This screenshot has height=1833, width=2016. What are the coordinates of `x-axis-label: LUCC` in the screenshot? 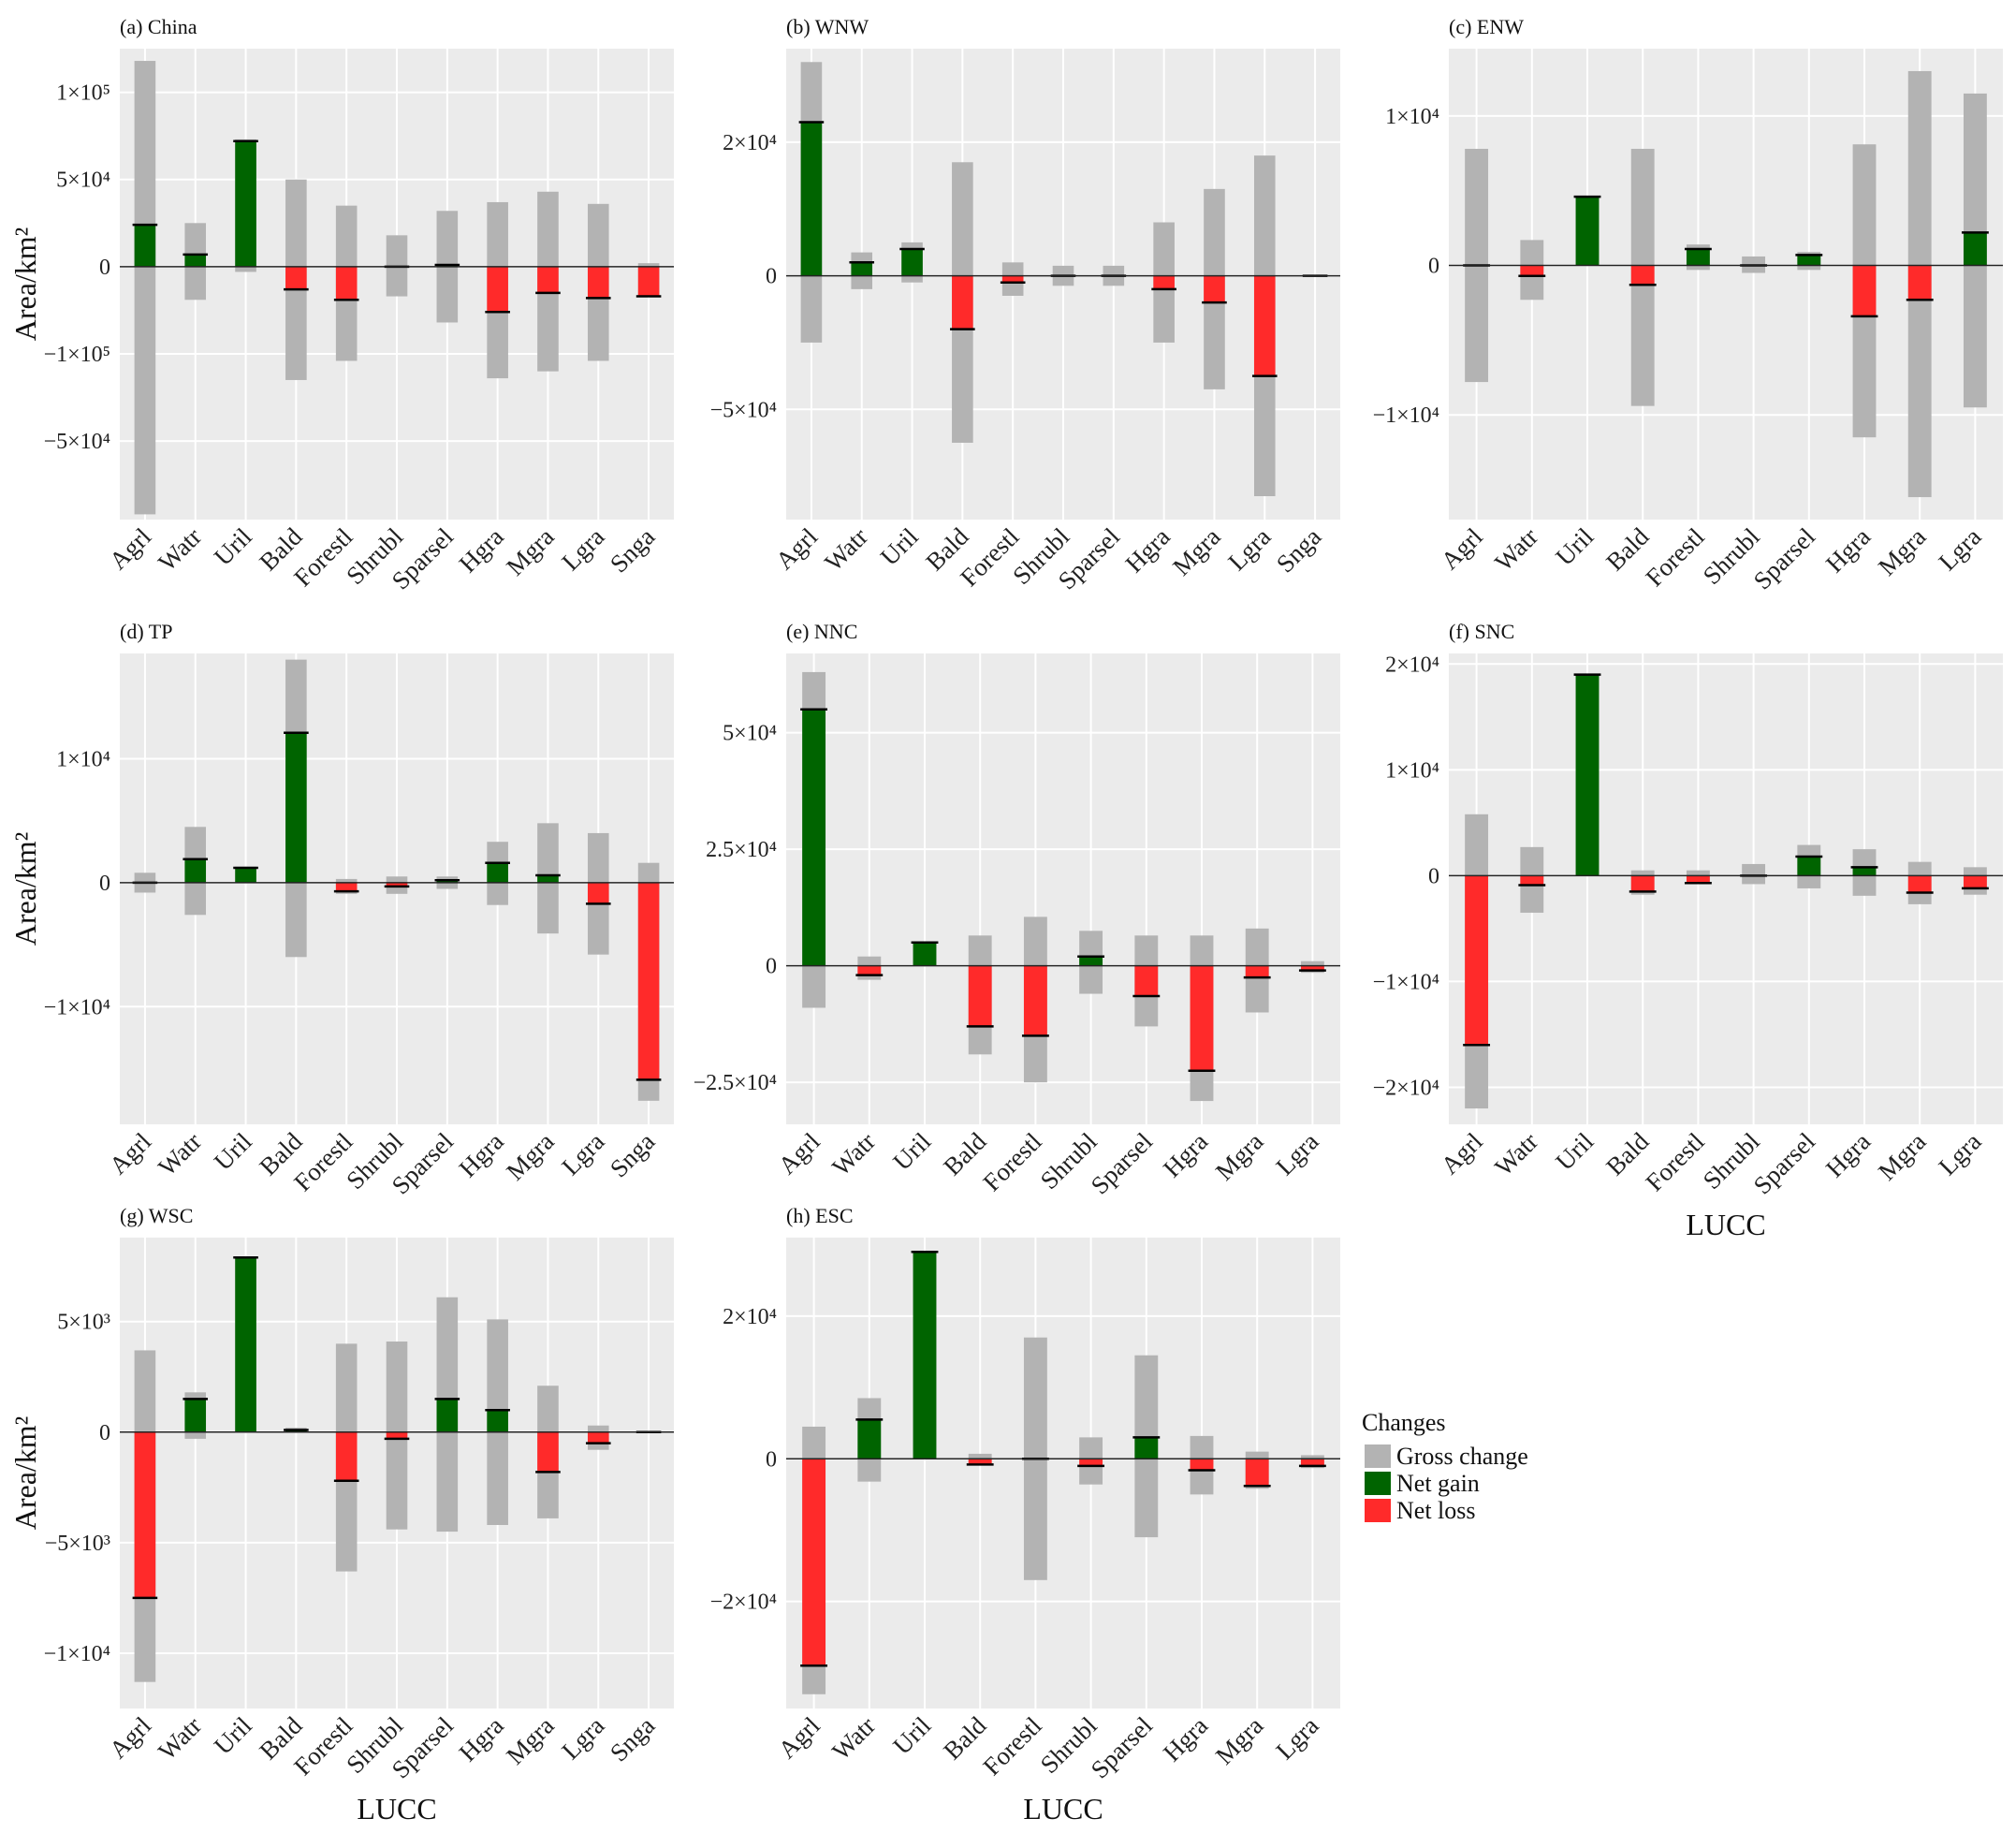 It's located at (1063, 1809).